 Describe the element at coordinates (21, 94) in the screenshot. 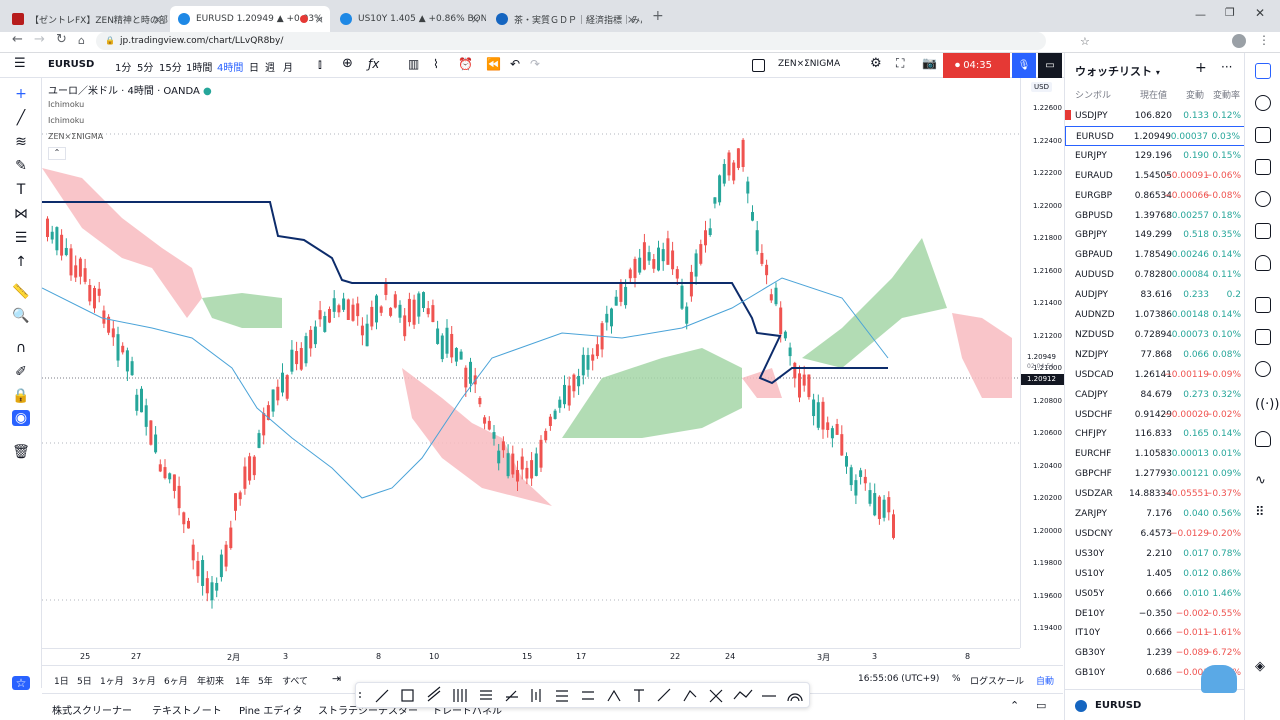

I see `crosshair-icon: +` at that location.